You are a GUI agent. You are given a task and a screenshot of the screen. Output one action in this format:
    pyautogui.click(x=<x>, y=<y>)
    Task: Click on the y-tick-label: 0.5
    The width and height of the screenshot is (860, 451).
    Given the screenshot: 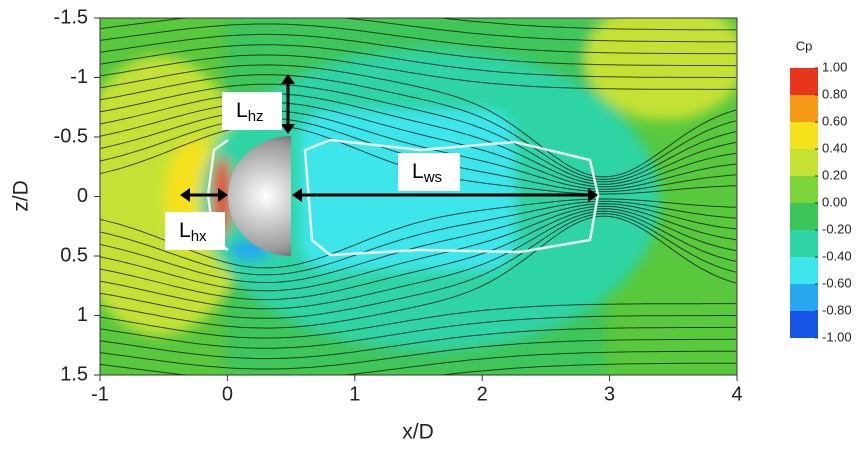 What is the action you would take?
    pyautogui.click(x=74, y=255)
    